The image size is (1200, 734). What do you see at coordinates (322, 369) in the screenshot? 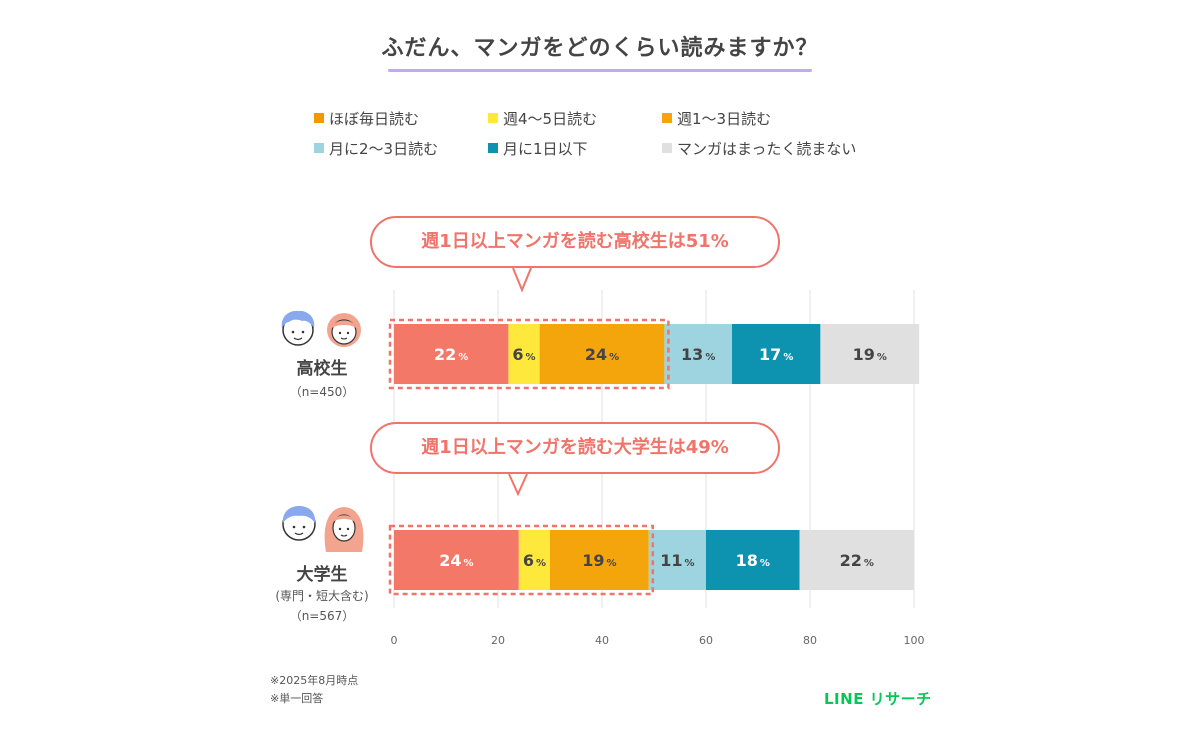
I see `group-name: 高校生` at bounding box center [322, 369].